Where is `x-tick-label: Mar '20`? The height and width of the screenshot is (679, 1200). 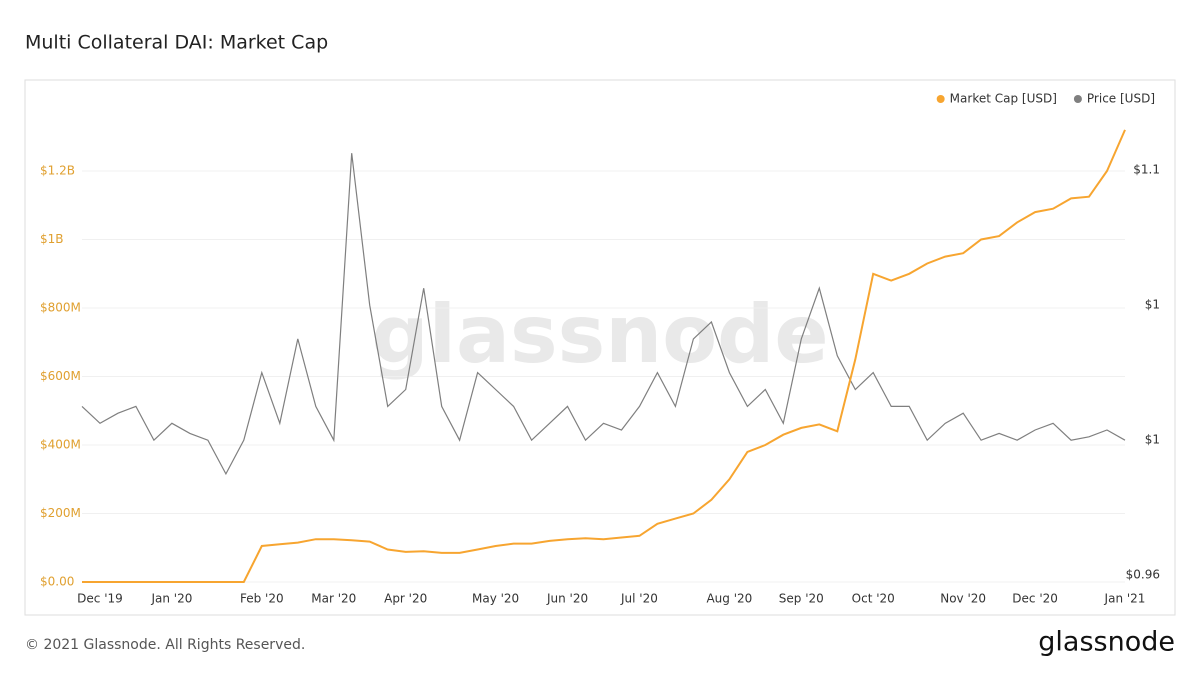
x-tick-label: Mar '20 is located at coordinates (333, 599).